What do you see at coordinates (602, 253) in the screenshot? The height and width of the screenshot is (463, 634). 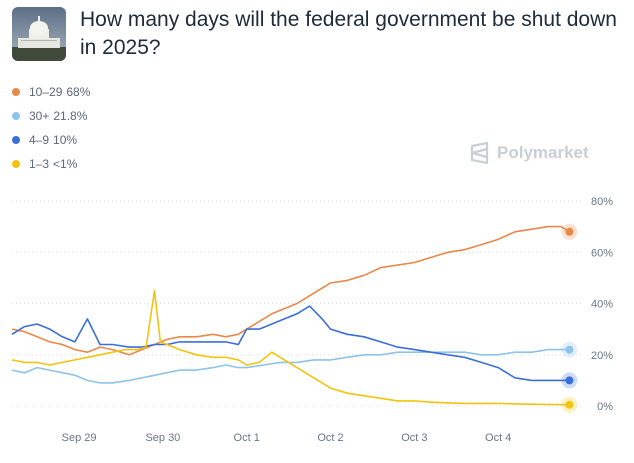 I see `y-tick-label: 60%` at bounding box center [602, 253].